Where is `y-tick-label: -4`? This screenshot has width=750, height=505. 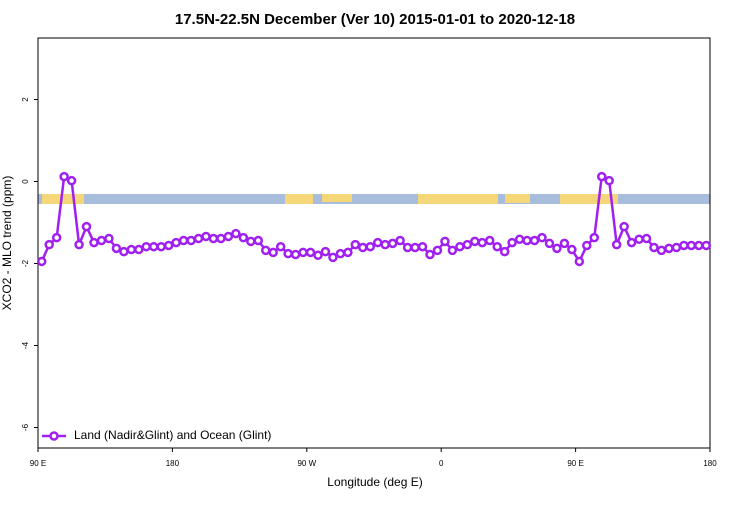
y-tick-label: -4 is located at coordinates (25, 345).